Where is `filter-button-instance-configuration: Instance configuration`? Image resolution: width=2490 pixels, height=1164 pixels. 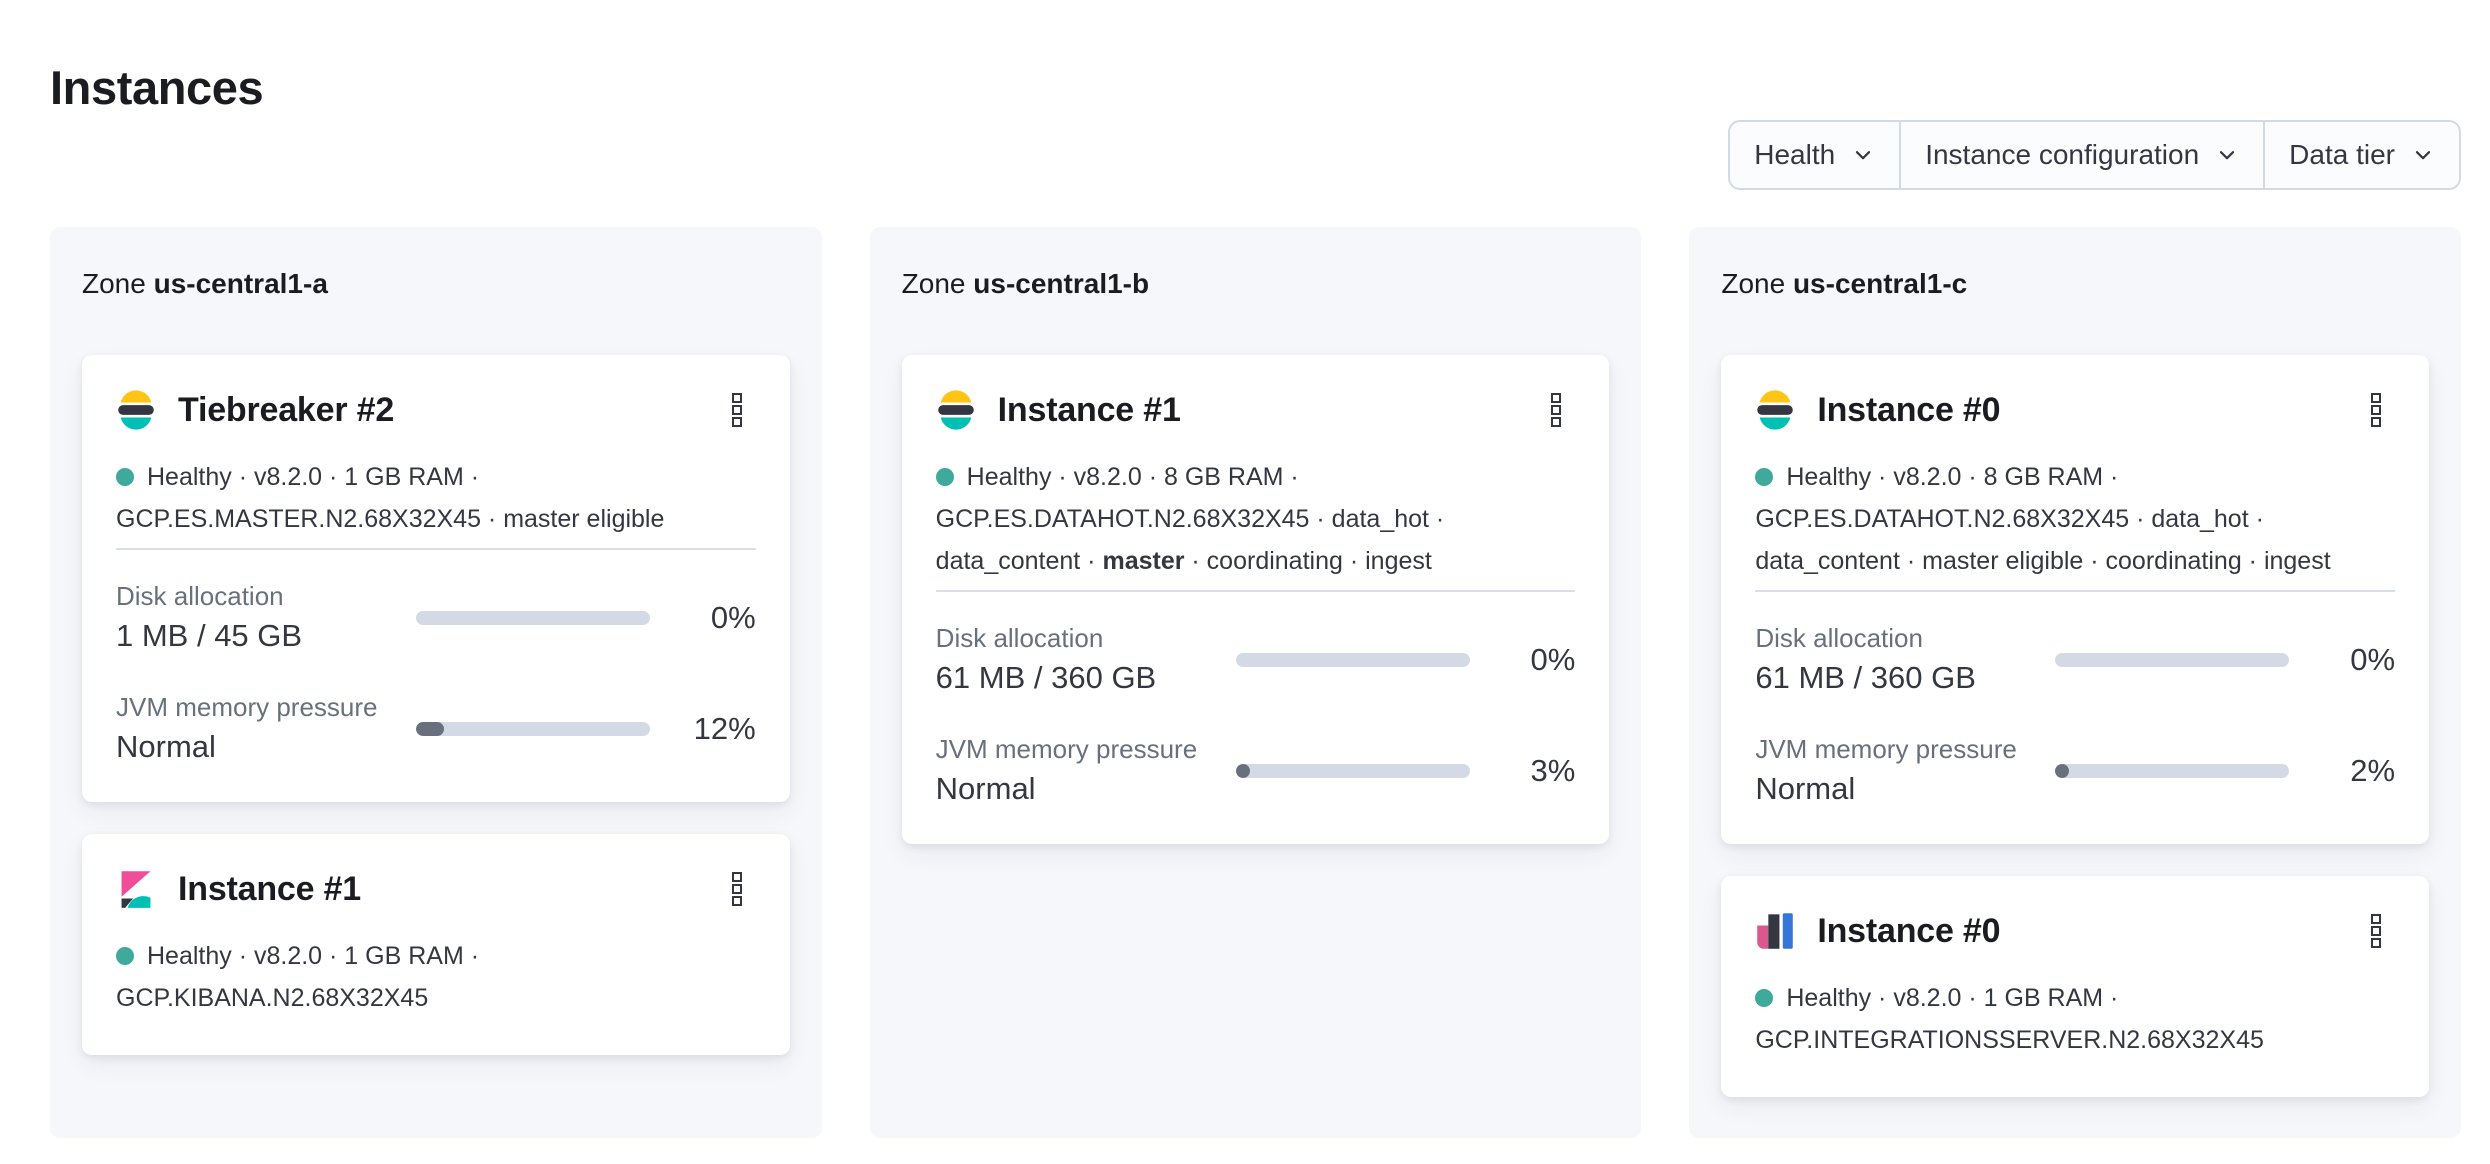 filter-button-instance-configuration: Instance configuration is located at coordinates (2083, 155).